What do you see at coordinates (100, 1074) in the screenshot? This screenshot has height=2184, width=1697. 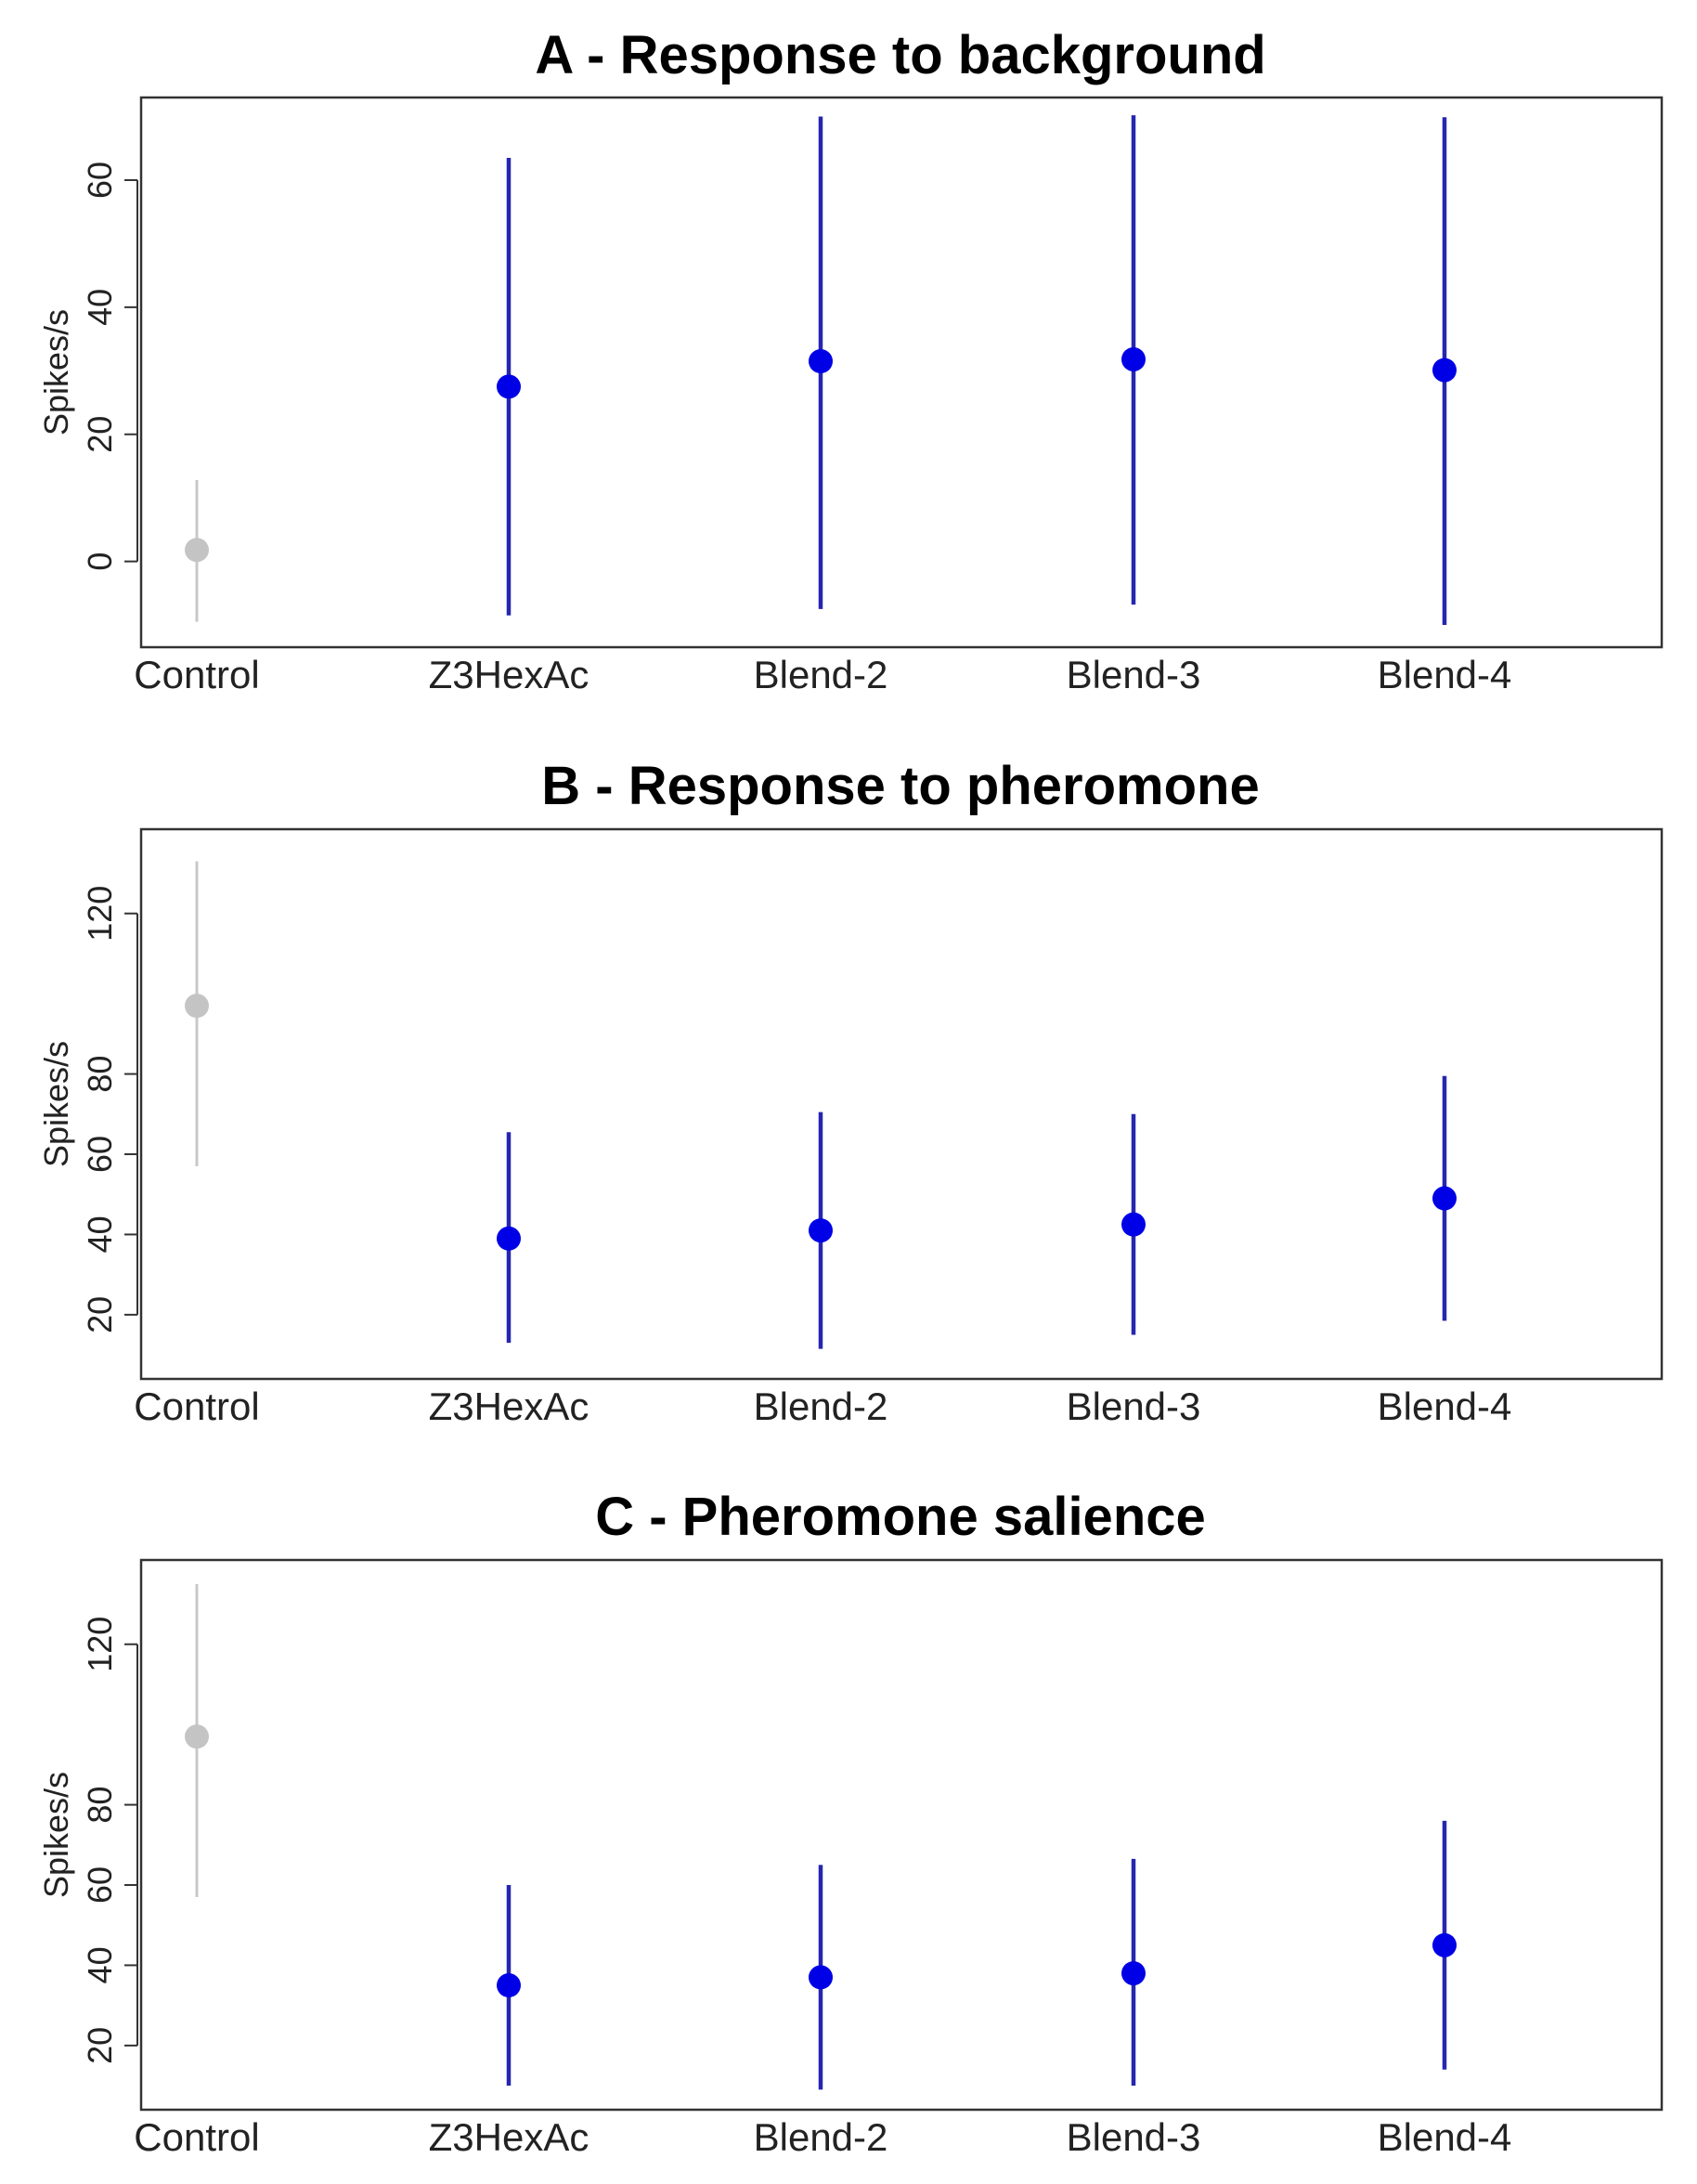 I see `panel-b-y-tick-label: 80` at bounding box center [100, 1074].